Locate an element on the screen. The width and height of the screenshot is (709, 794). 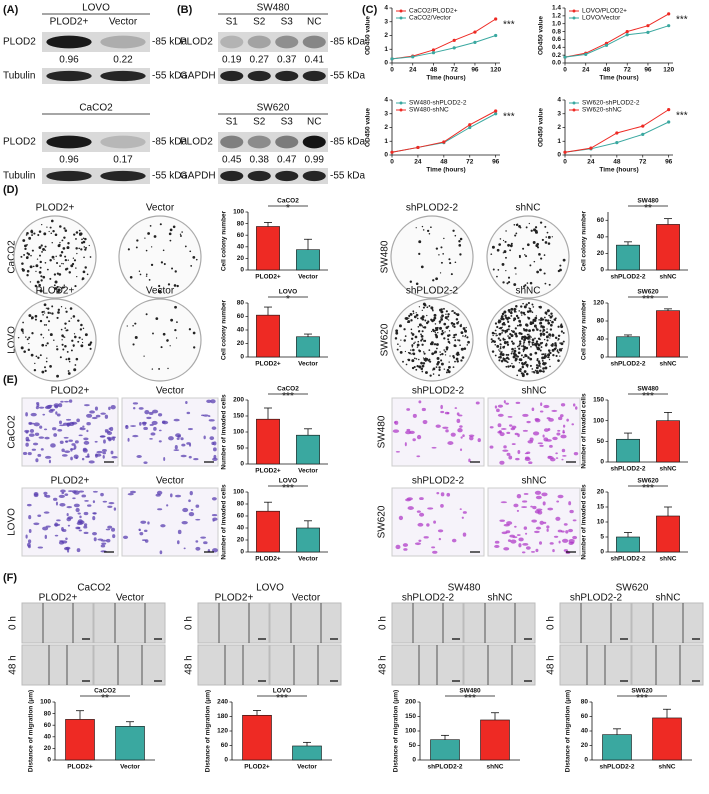
blot-row-label: GAPDH is located at coordinates (198, 176).